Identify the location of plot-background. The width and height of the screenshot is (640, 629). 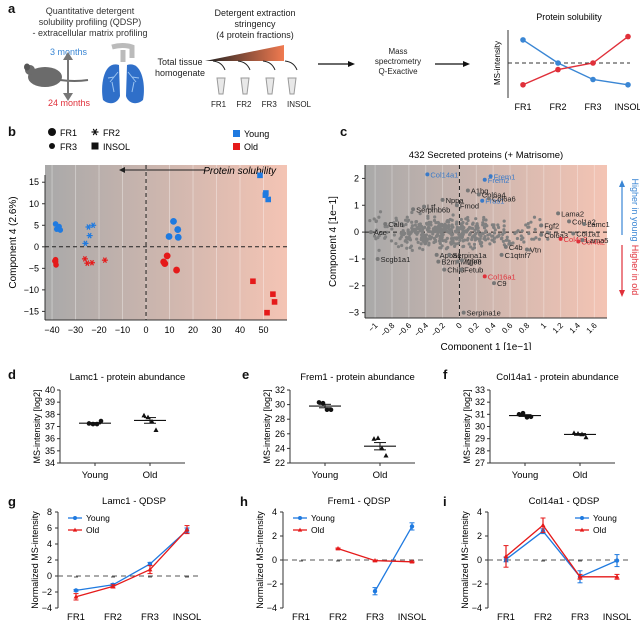
(166, 242).